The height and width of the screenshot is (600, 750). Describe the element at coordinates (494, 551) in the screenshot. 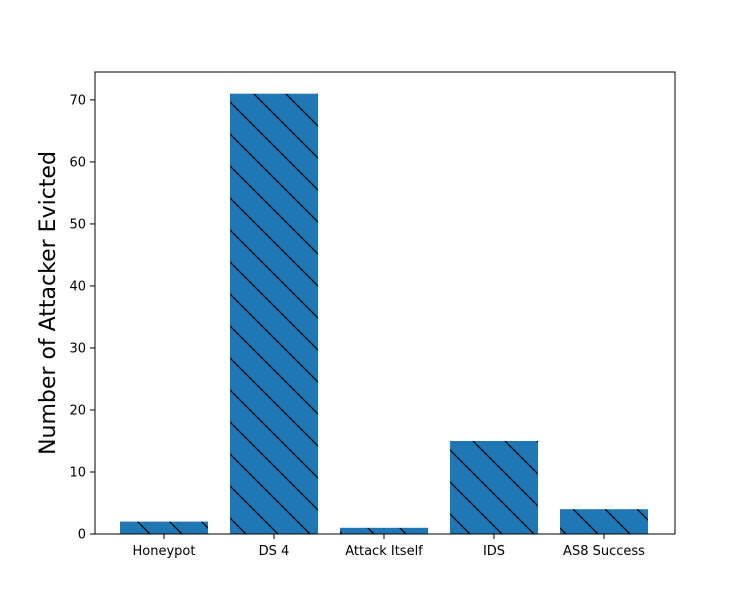

I see `x-tick-label-3: IDS` at that location.